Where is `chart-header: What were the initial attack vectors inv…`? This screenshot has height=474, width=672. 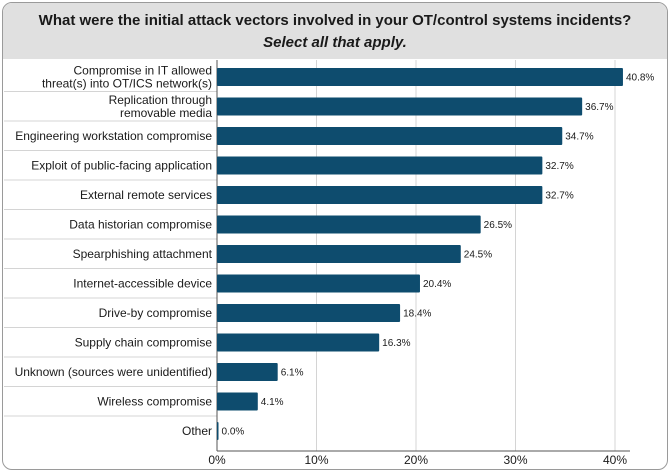
chart-header: What were the initial attack vectors inv… is located at coordinates (335, 31).